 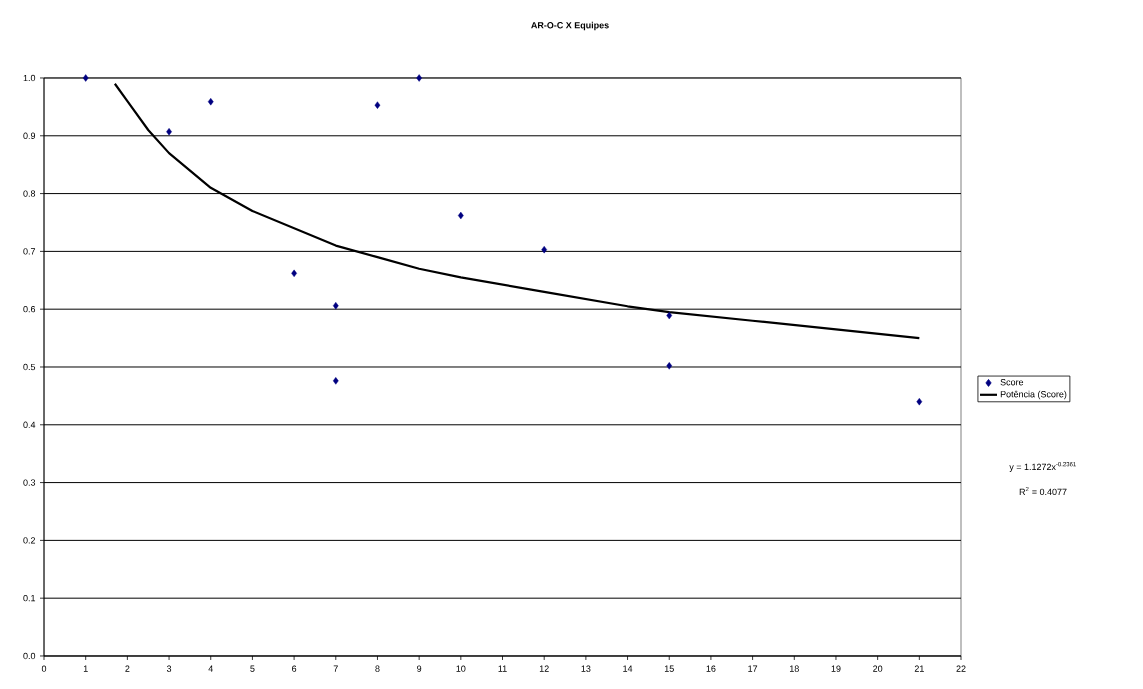 What do you see at coordinates (29, 424) in the screenshot?
I see `y-tick-label: 0.4` at bounding box center [29, 424].